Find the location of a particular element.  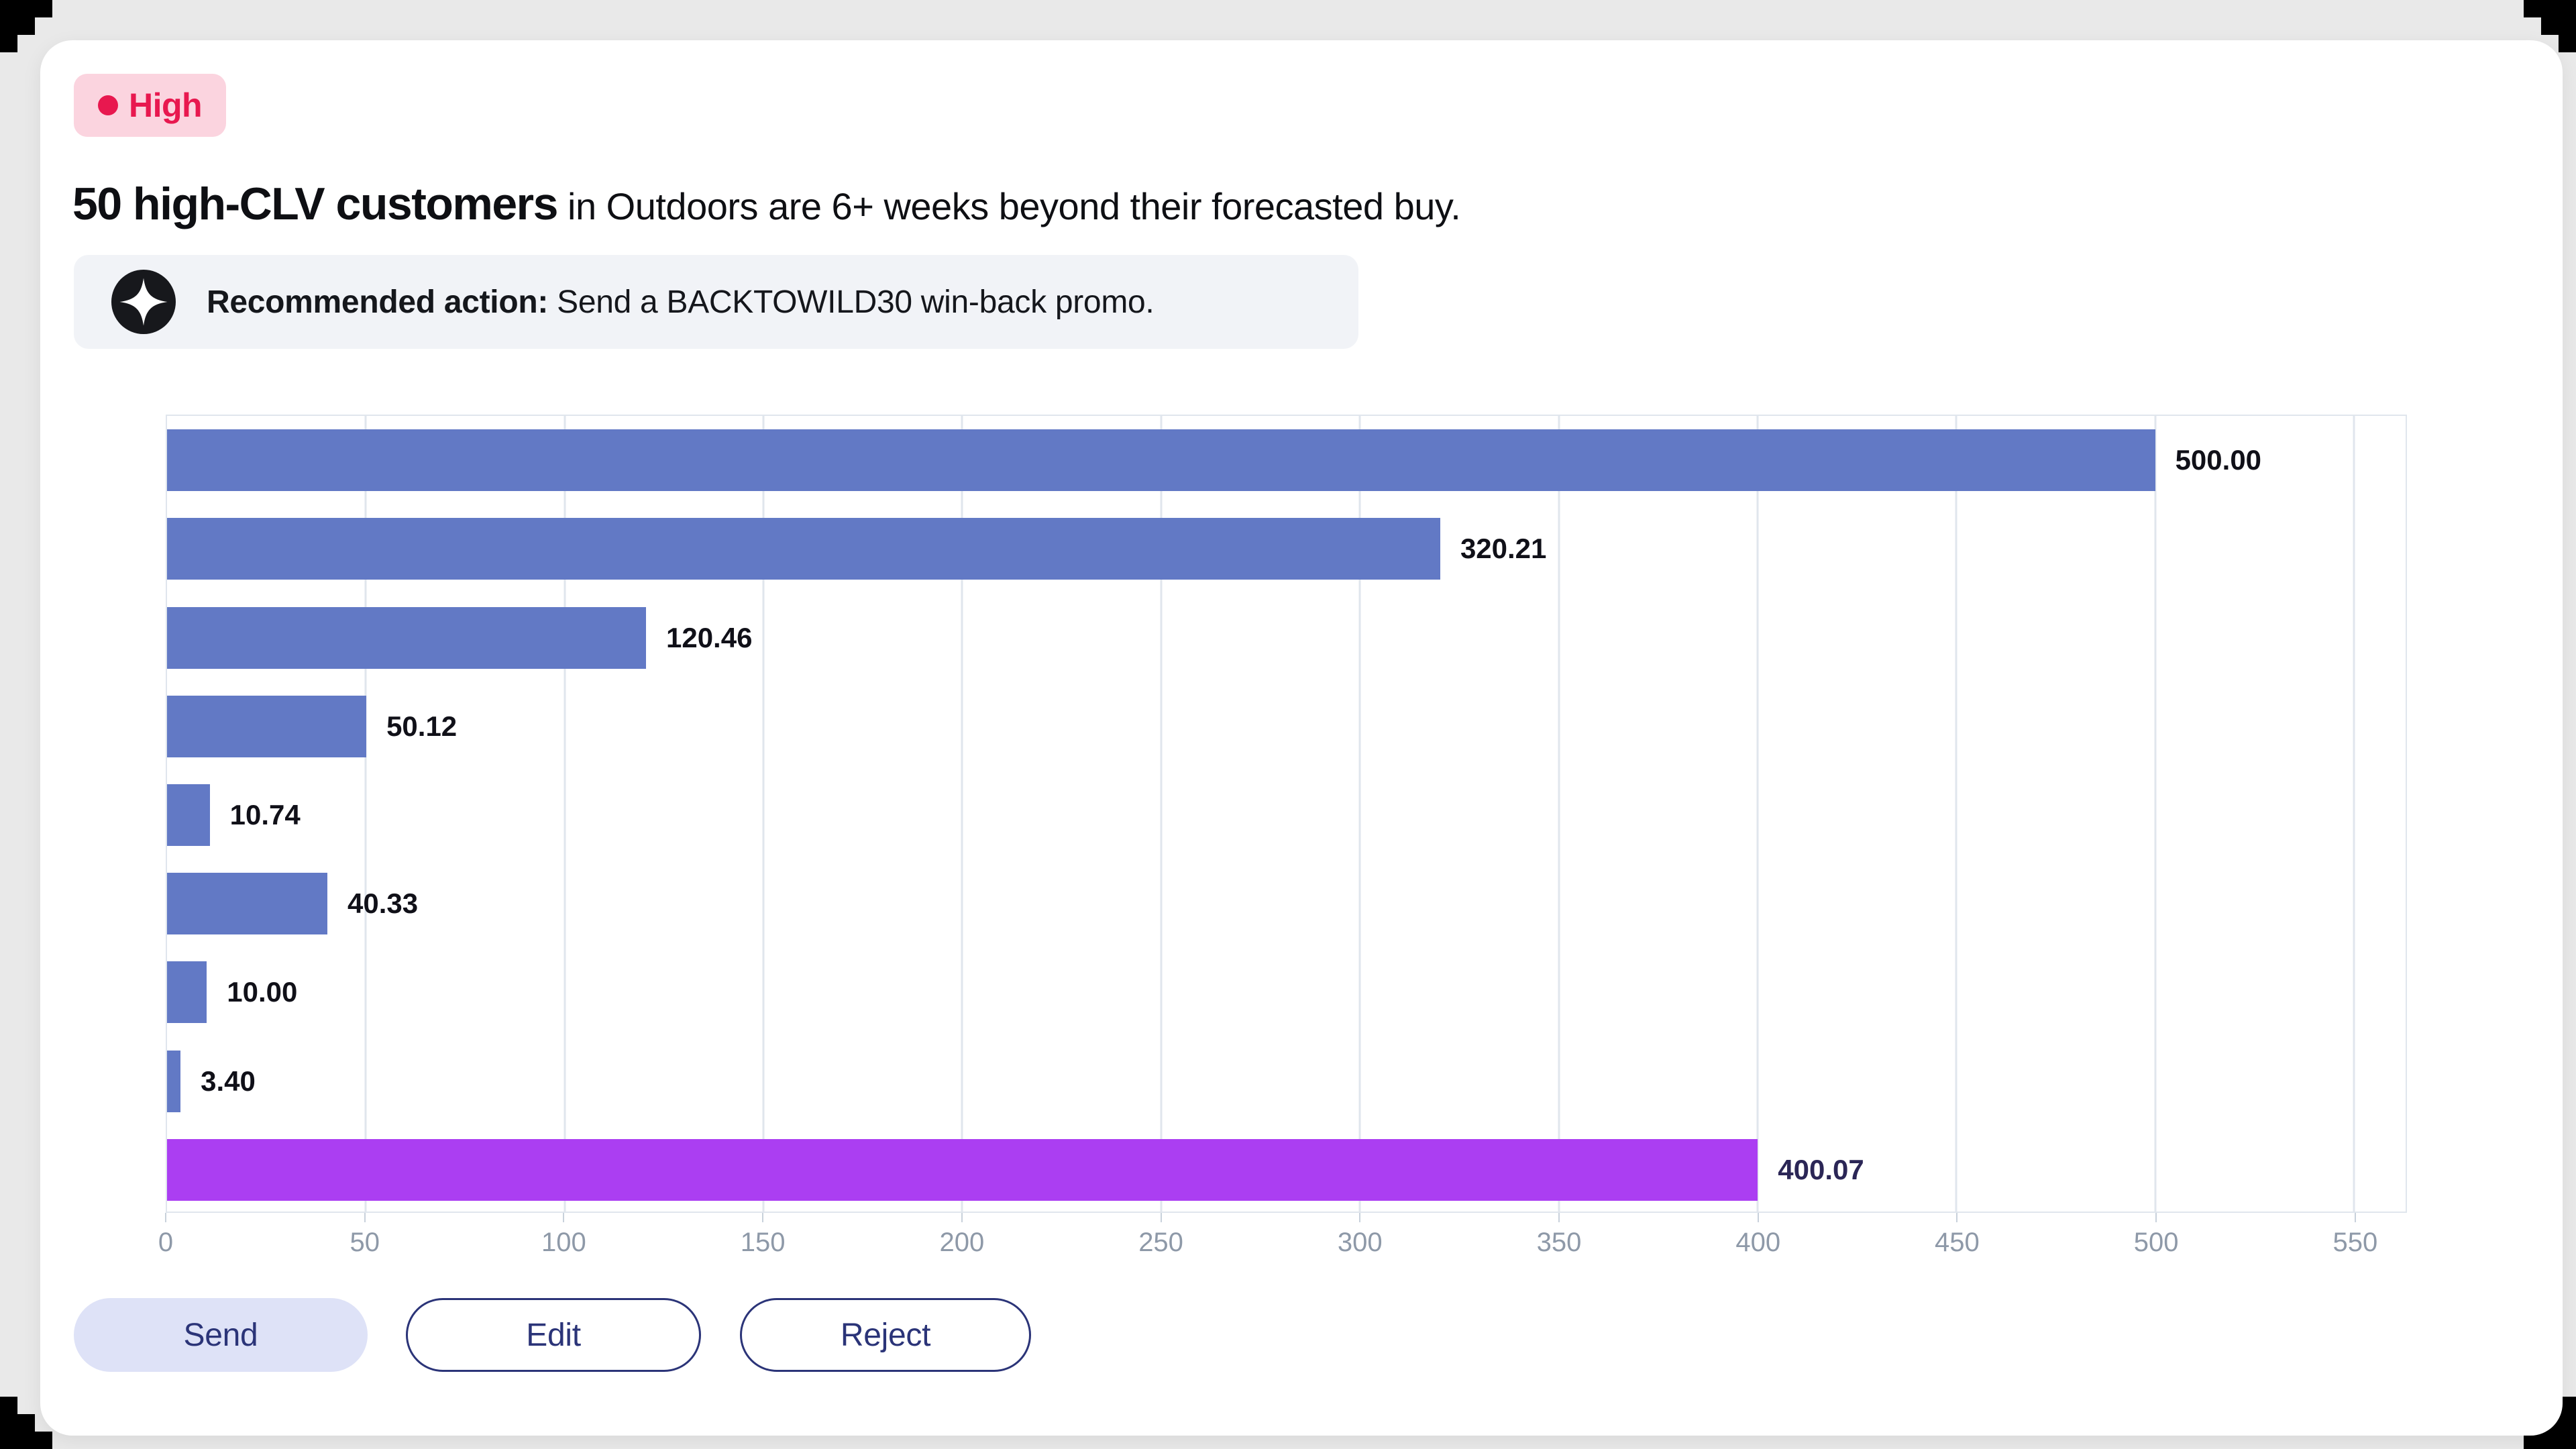

bar-value-label: 3.40 is located at coordinates (228, 1081).